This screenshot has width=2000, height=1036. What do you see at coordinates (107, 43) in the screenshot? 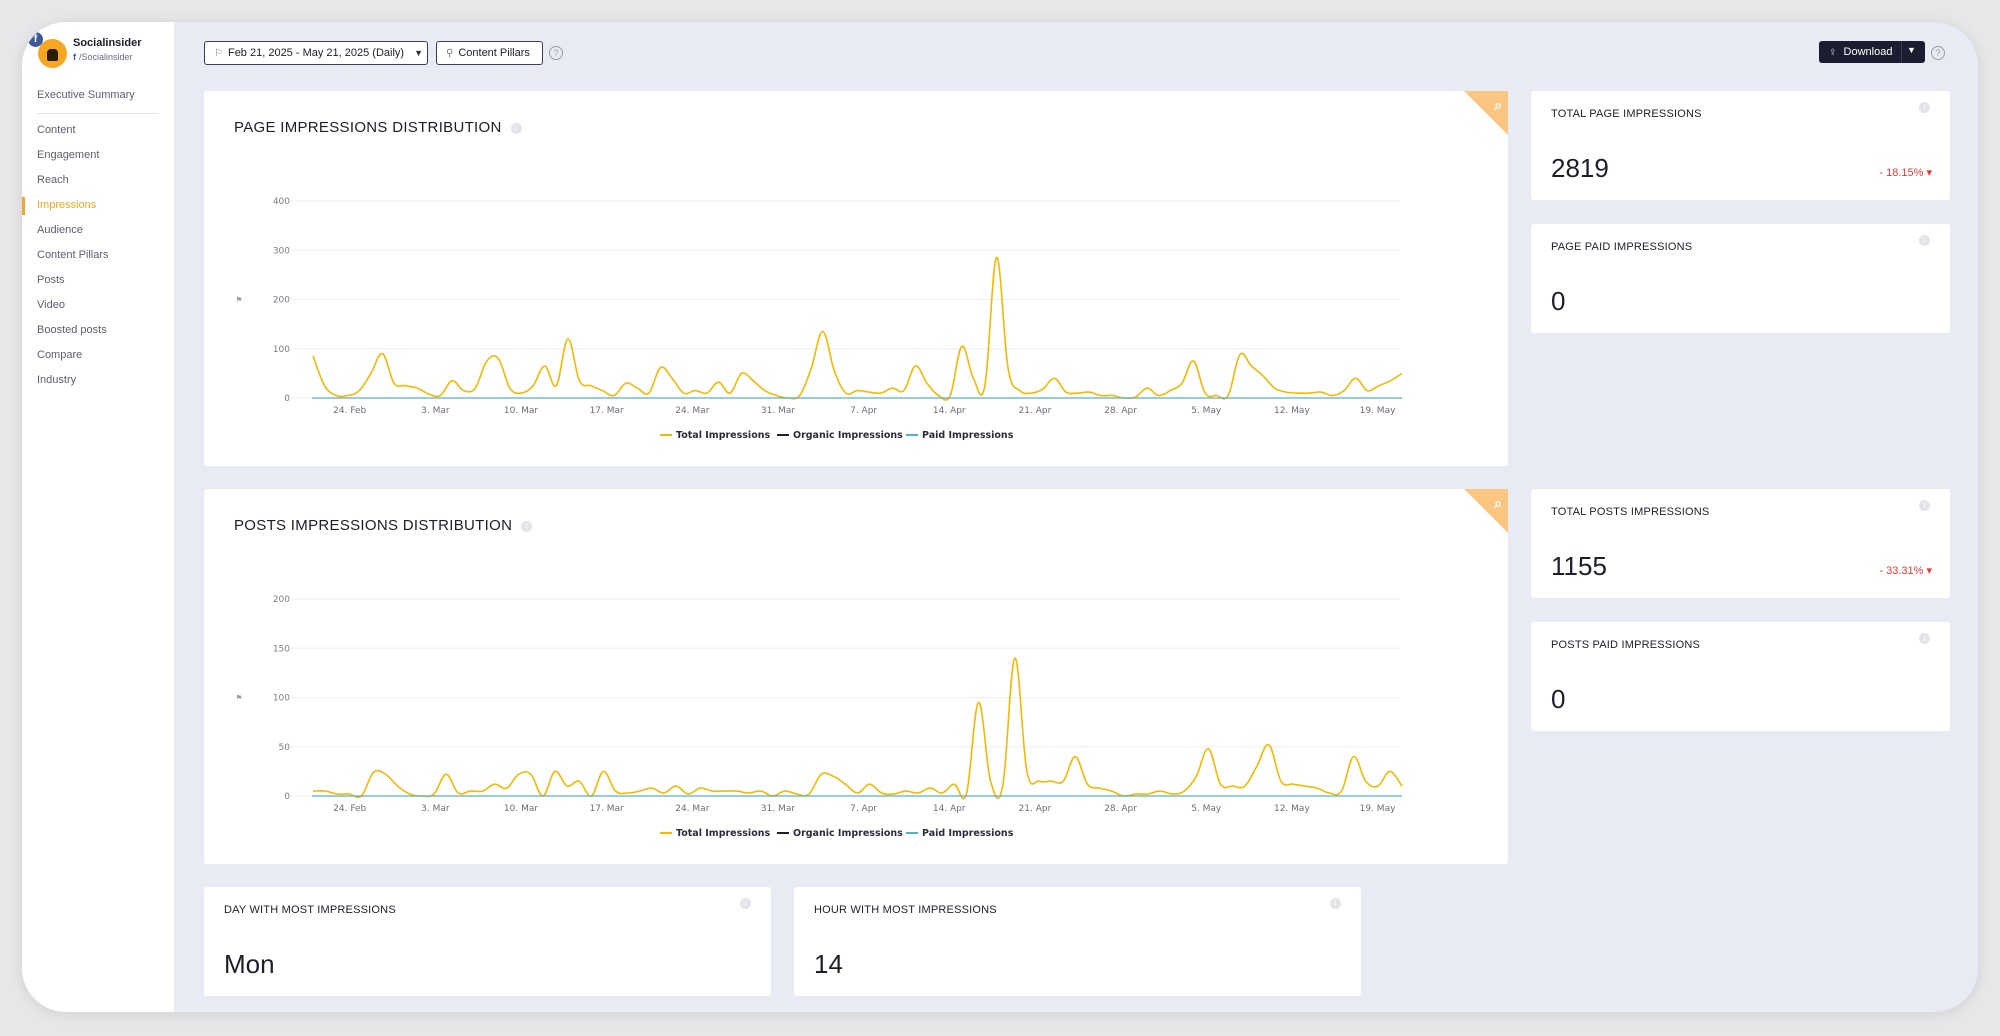
I see `brand-name: Socialinsider` at bounding box center [107, 43].